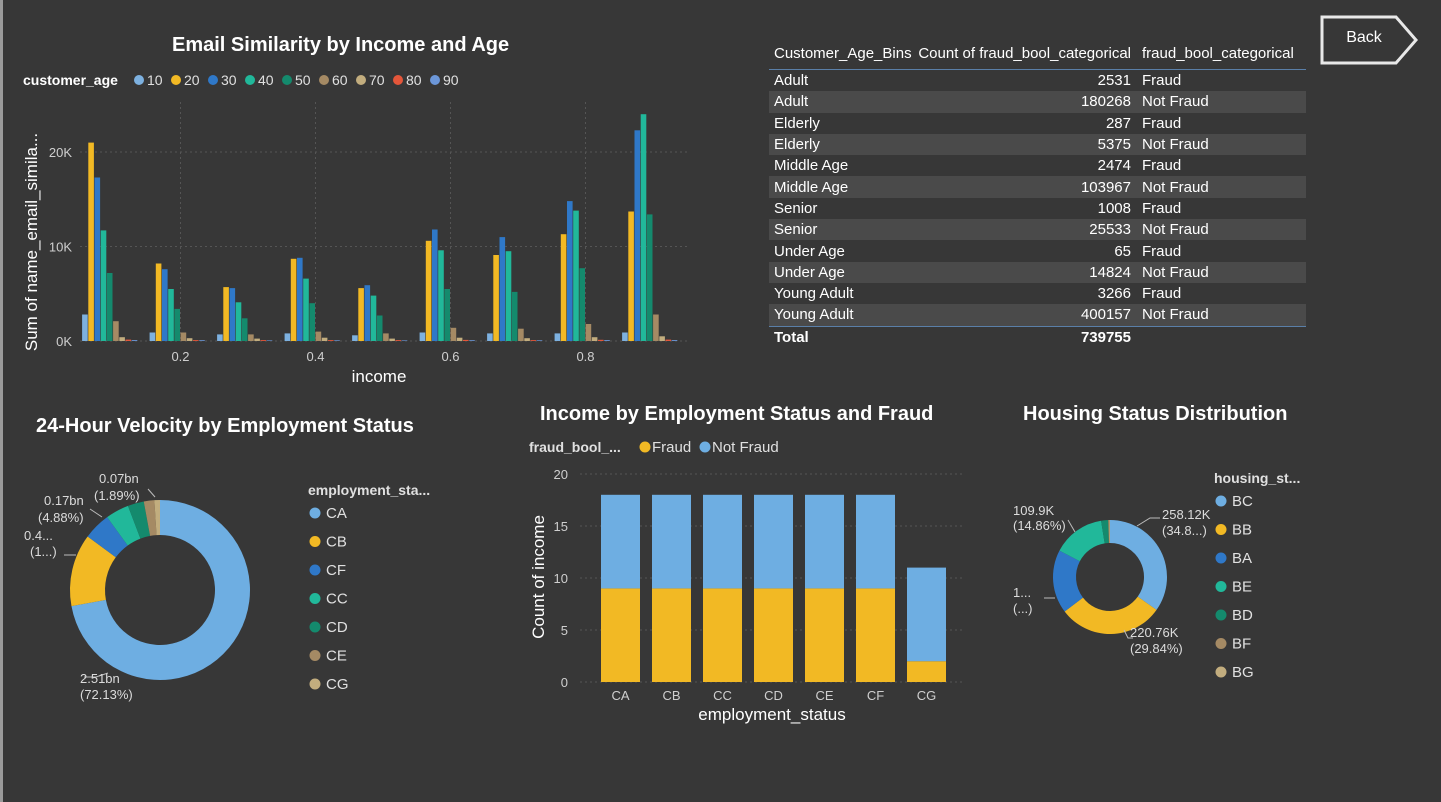 Image resolution: width=1441 pixels, height=802 pixels. Describe the element at coordinates (1243, 672) in the screenshot. I see `housing-legend-label: BG` at that location.